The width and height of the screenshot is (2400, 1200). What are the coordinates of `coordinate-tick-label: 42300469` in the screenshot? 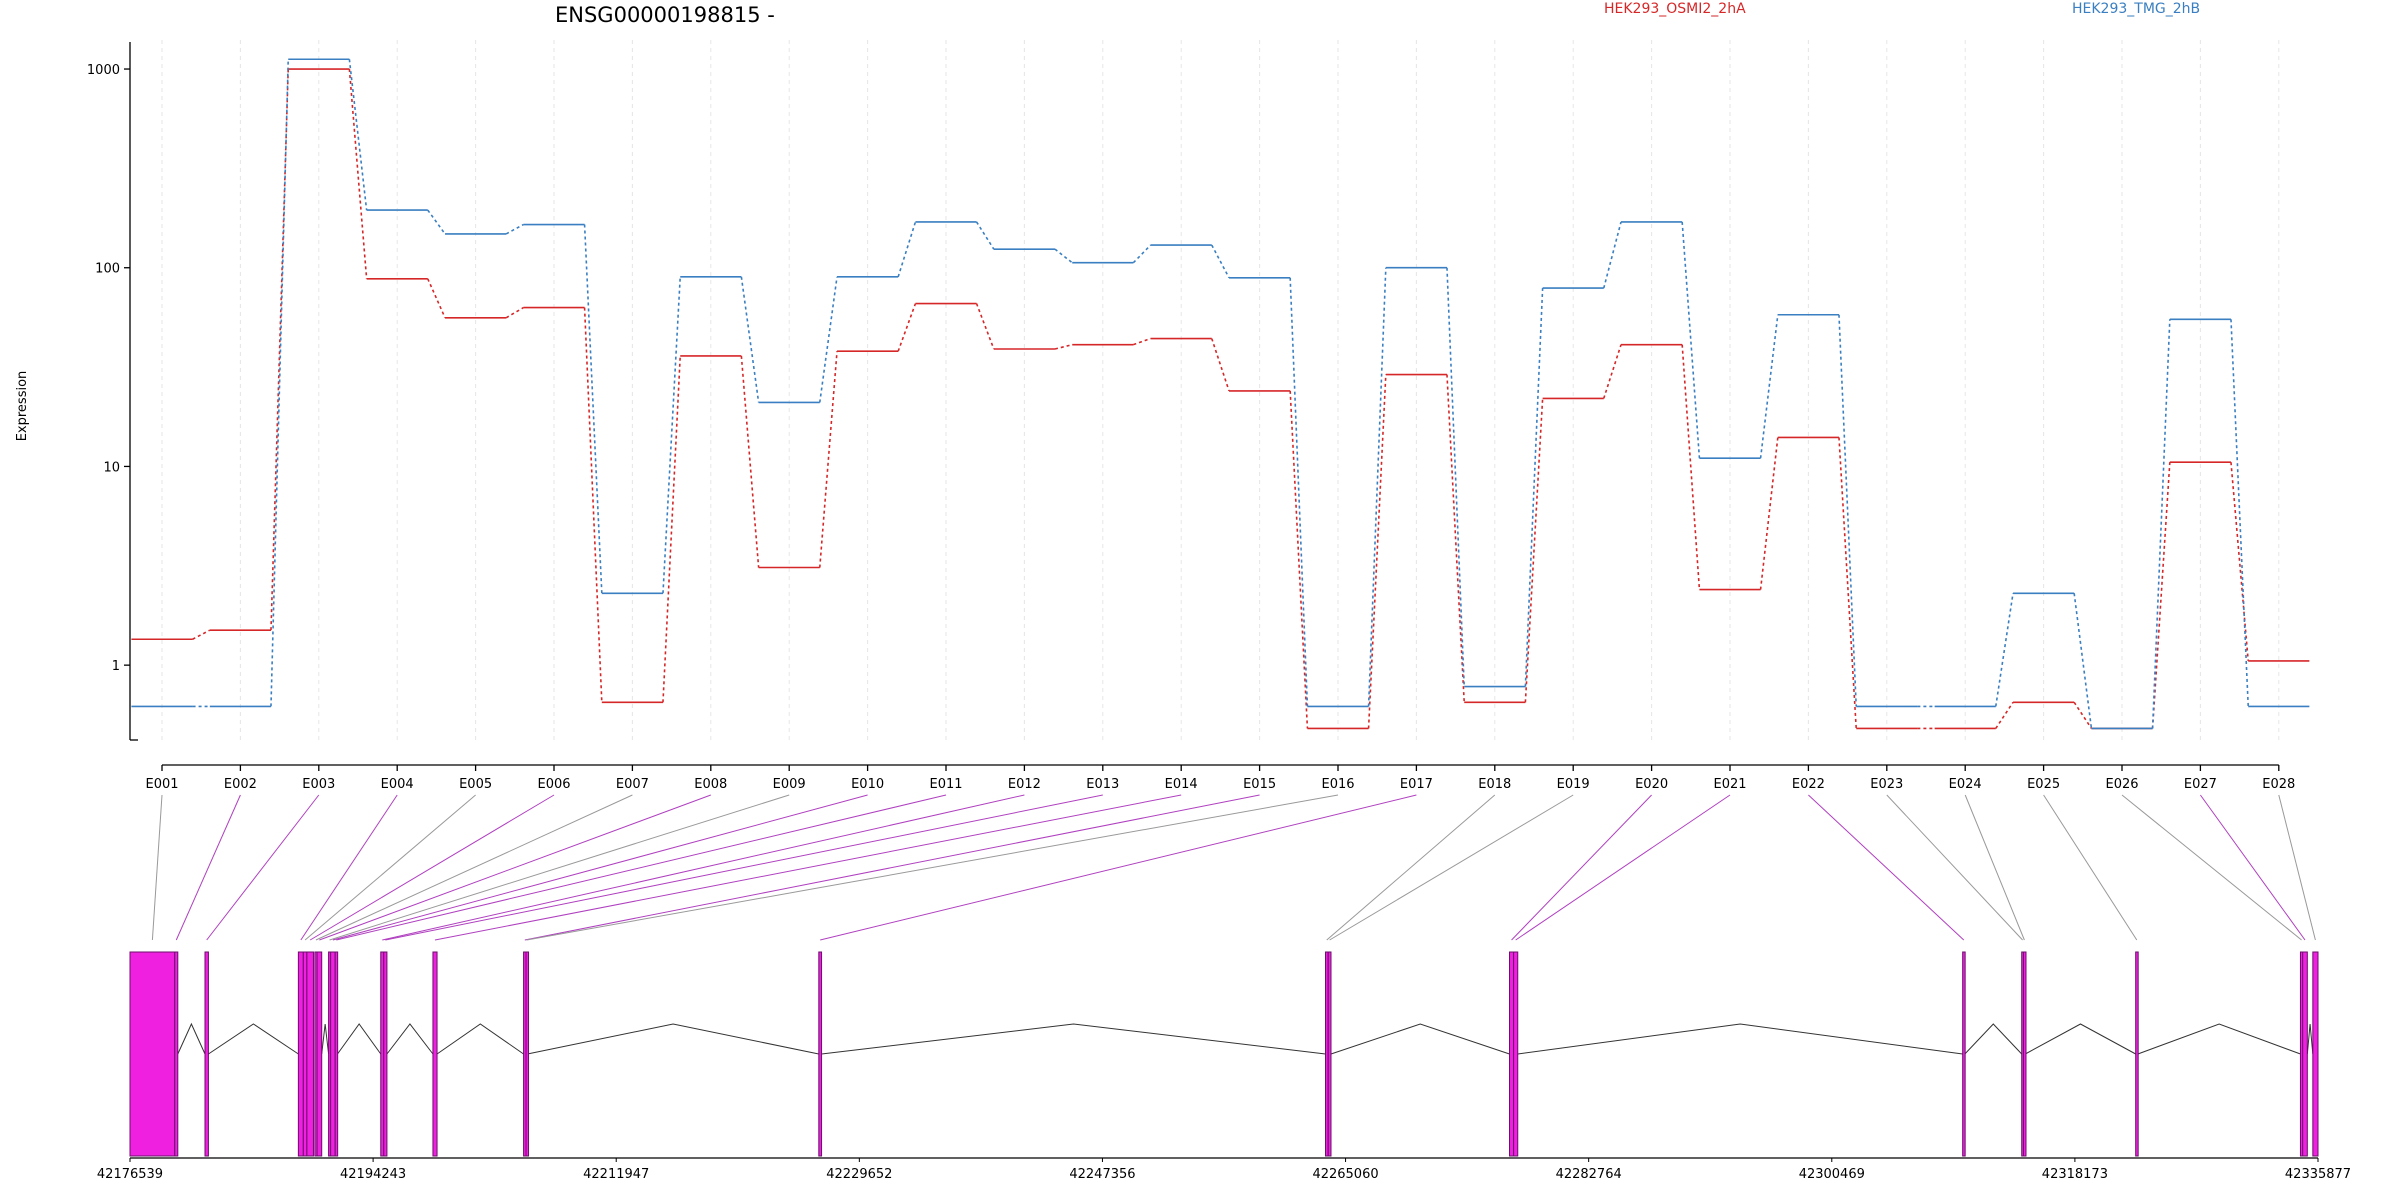 It's located at (1832, 1174).